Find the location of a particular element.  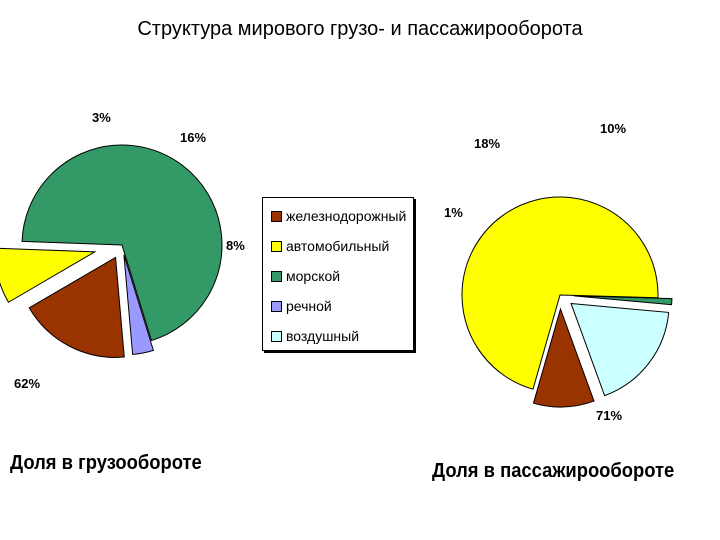

freight-slice-rail is located at coordinates (76, 307).